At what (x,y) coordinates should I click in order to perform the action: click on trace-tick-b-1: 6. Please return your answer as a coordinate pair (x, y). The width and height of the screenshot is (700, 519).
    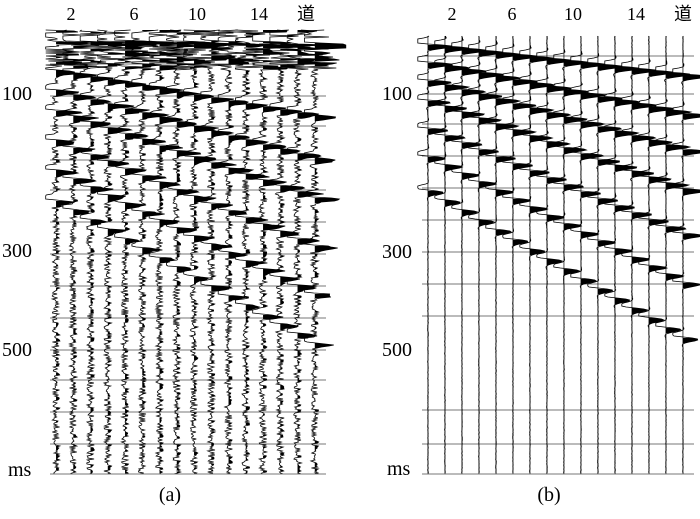
    Looking at the image, I should click on (512, 14).